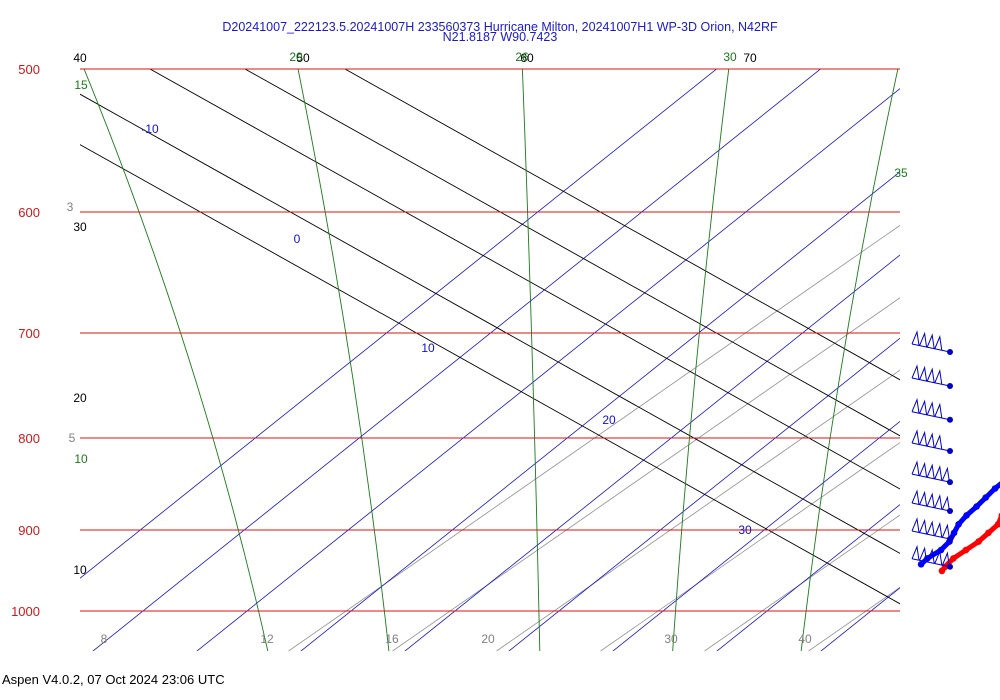 The image size is (1000, 700). What do you see at coordinates (750, 58) in the screenshot?
I see `dry-adiabat-label: 70` at bounding box center [750, 58].